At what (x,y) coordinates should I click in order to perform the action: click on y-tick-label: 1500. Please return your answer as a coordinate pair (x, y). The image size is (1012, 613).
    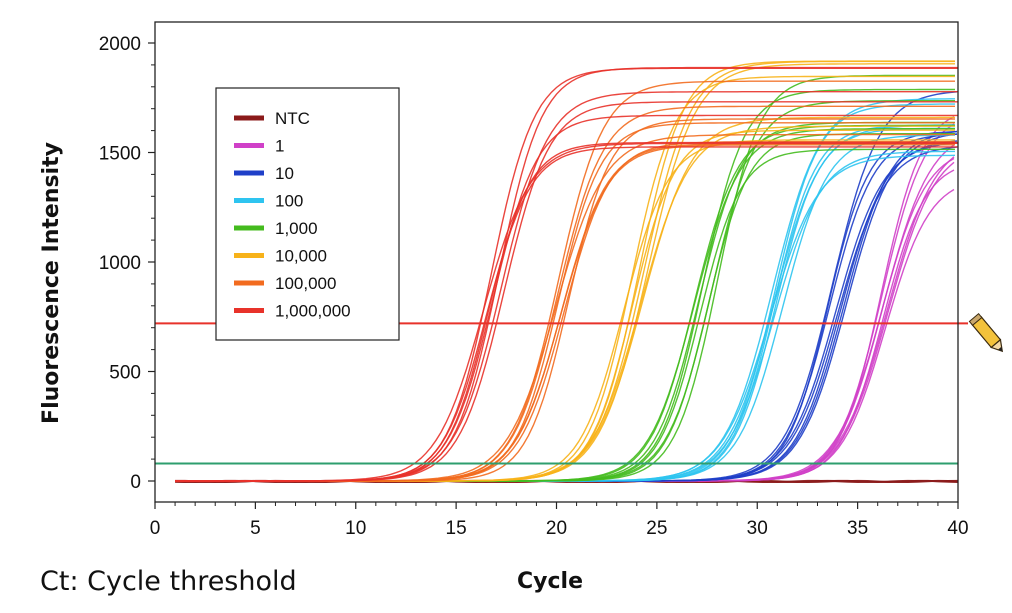
    Looking at the image, I should click on (120, 154).